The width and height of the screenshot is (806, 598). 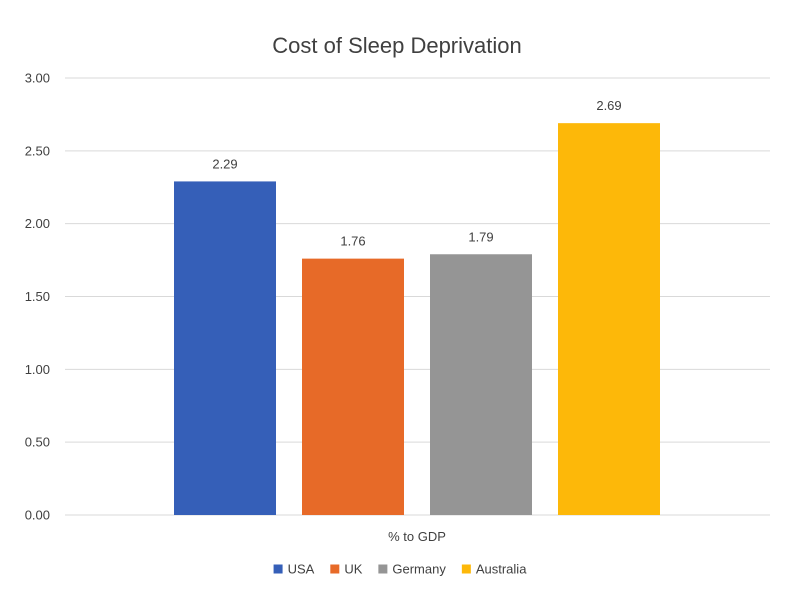 I want to click on legend-label: Germany, so click(x=419, y=569).